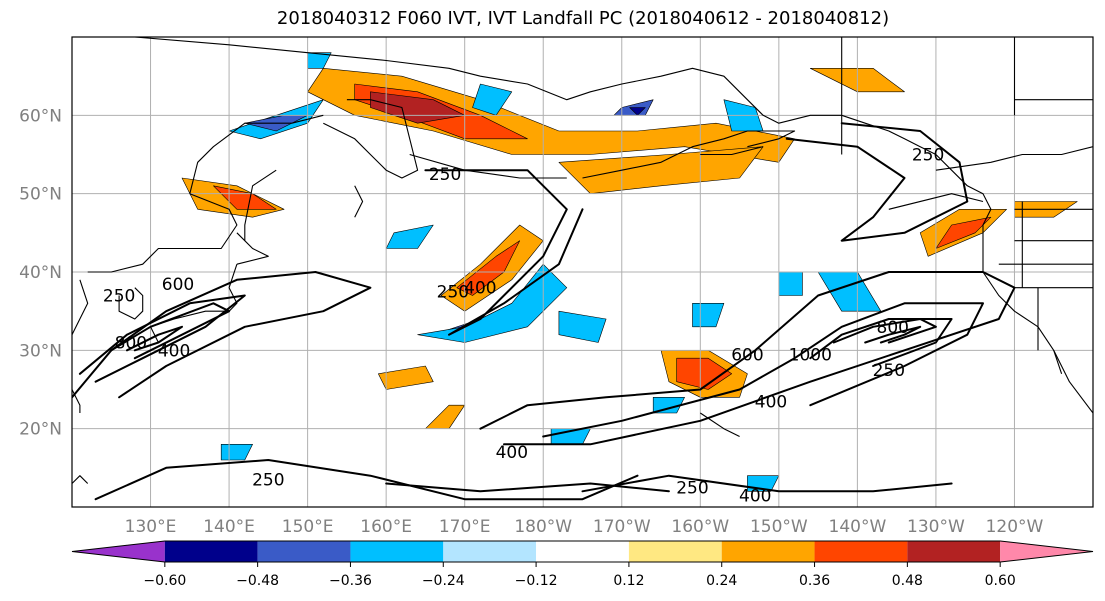 This screenshot has height=601, width=1105. What do you see at coordinates (164, 581) in the screenshot?
I see `colorbar-label-0: −0.60` at bounding box center [164, 581].